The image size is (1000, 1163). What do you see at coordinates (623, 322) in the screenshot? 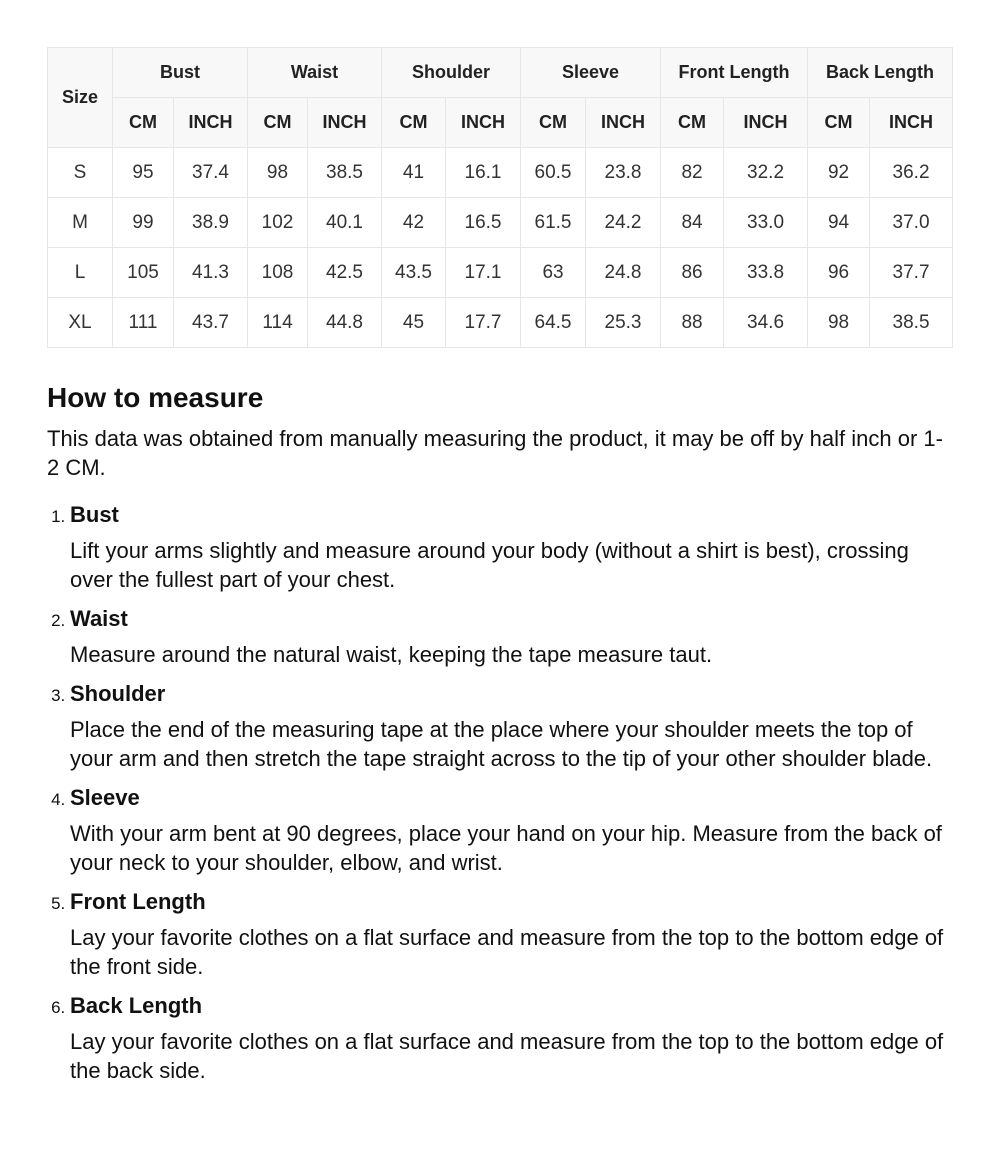
I see `value-cell: 25.3` at bounding box center [623, 322].